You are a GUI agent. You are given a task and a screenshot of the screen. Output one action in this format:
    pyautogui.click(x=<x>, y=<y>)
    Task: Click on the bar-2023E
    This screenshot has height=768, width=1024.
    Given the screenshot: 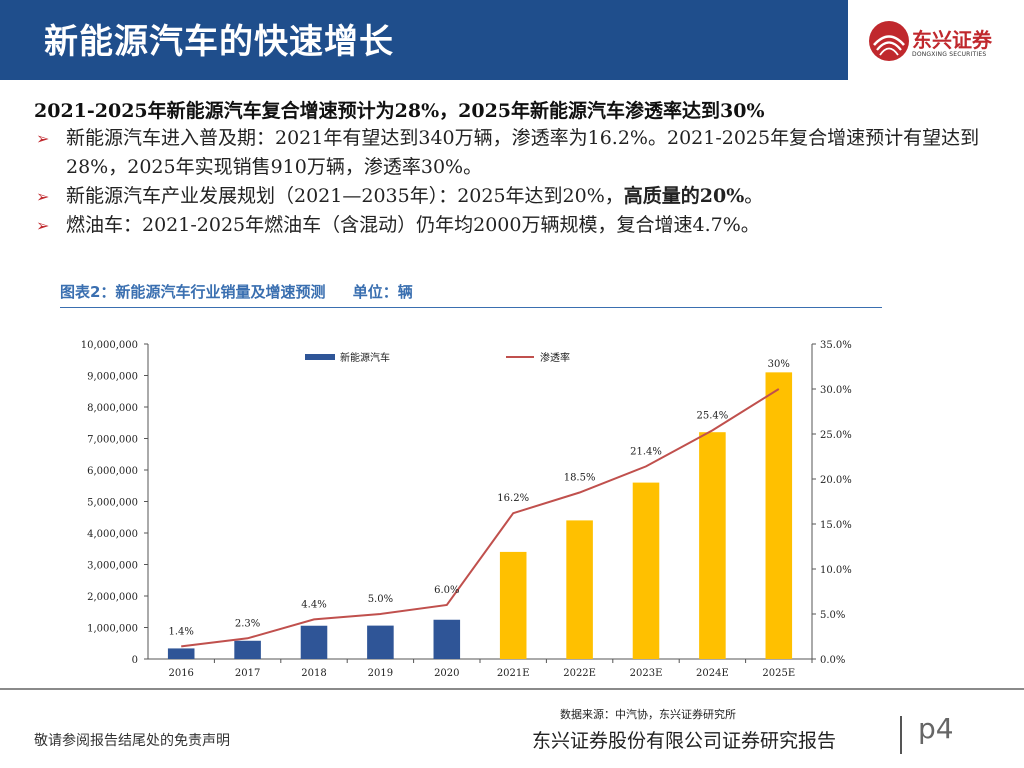 What is the action you would take?
    pyautogui.click(x=646, y=570)
    